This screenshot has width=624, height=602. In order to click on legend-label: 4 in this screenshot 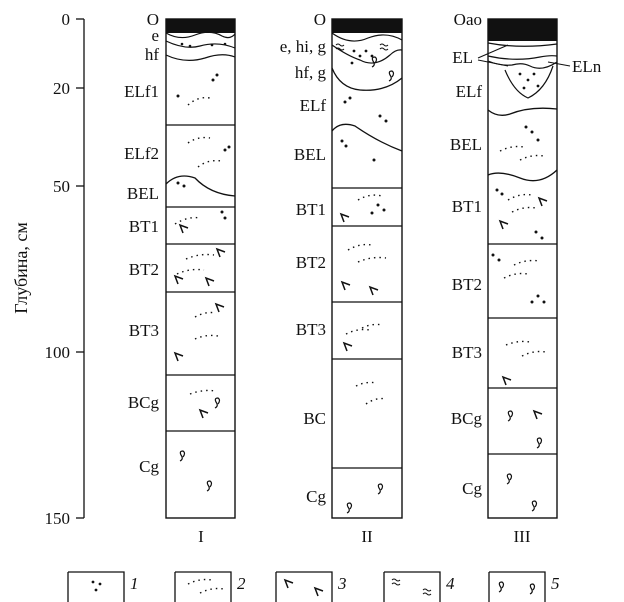, I will do `click(450, 583)`.